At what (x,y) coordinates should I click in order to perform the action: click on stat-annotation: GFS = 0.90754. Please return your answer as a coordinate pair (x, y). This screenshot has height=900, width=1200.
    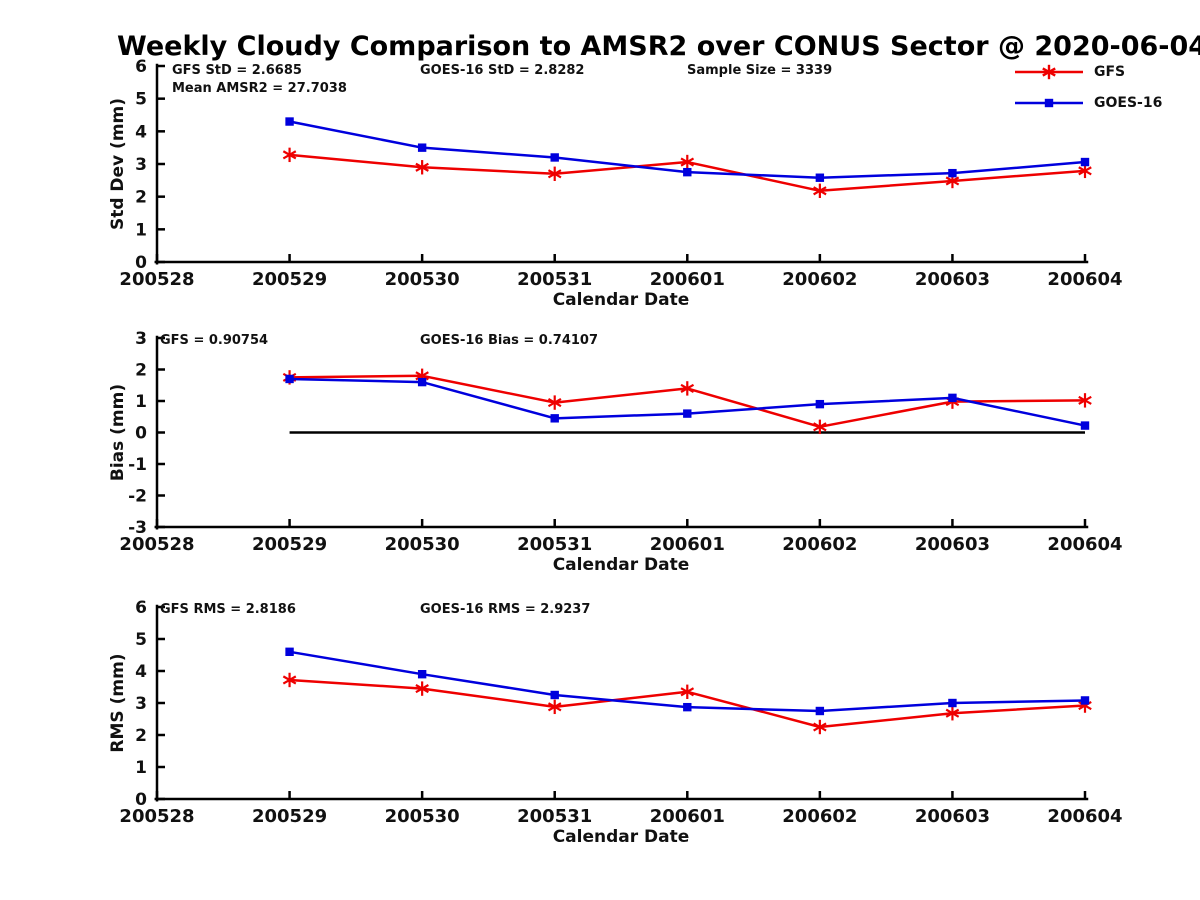
    Looking at the image, I should click on (214, 340).